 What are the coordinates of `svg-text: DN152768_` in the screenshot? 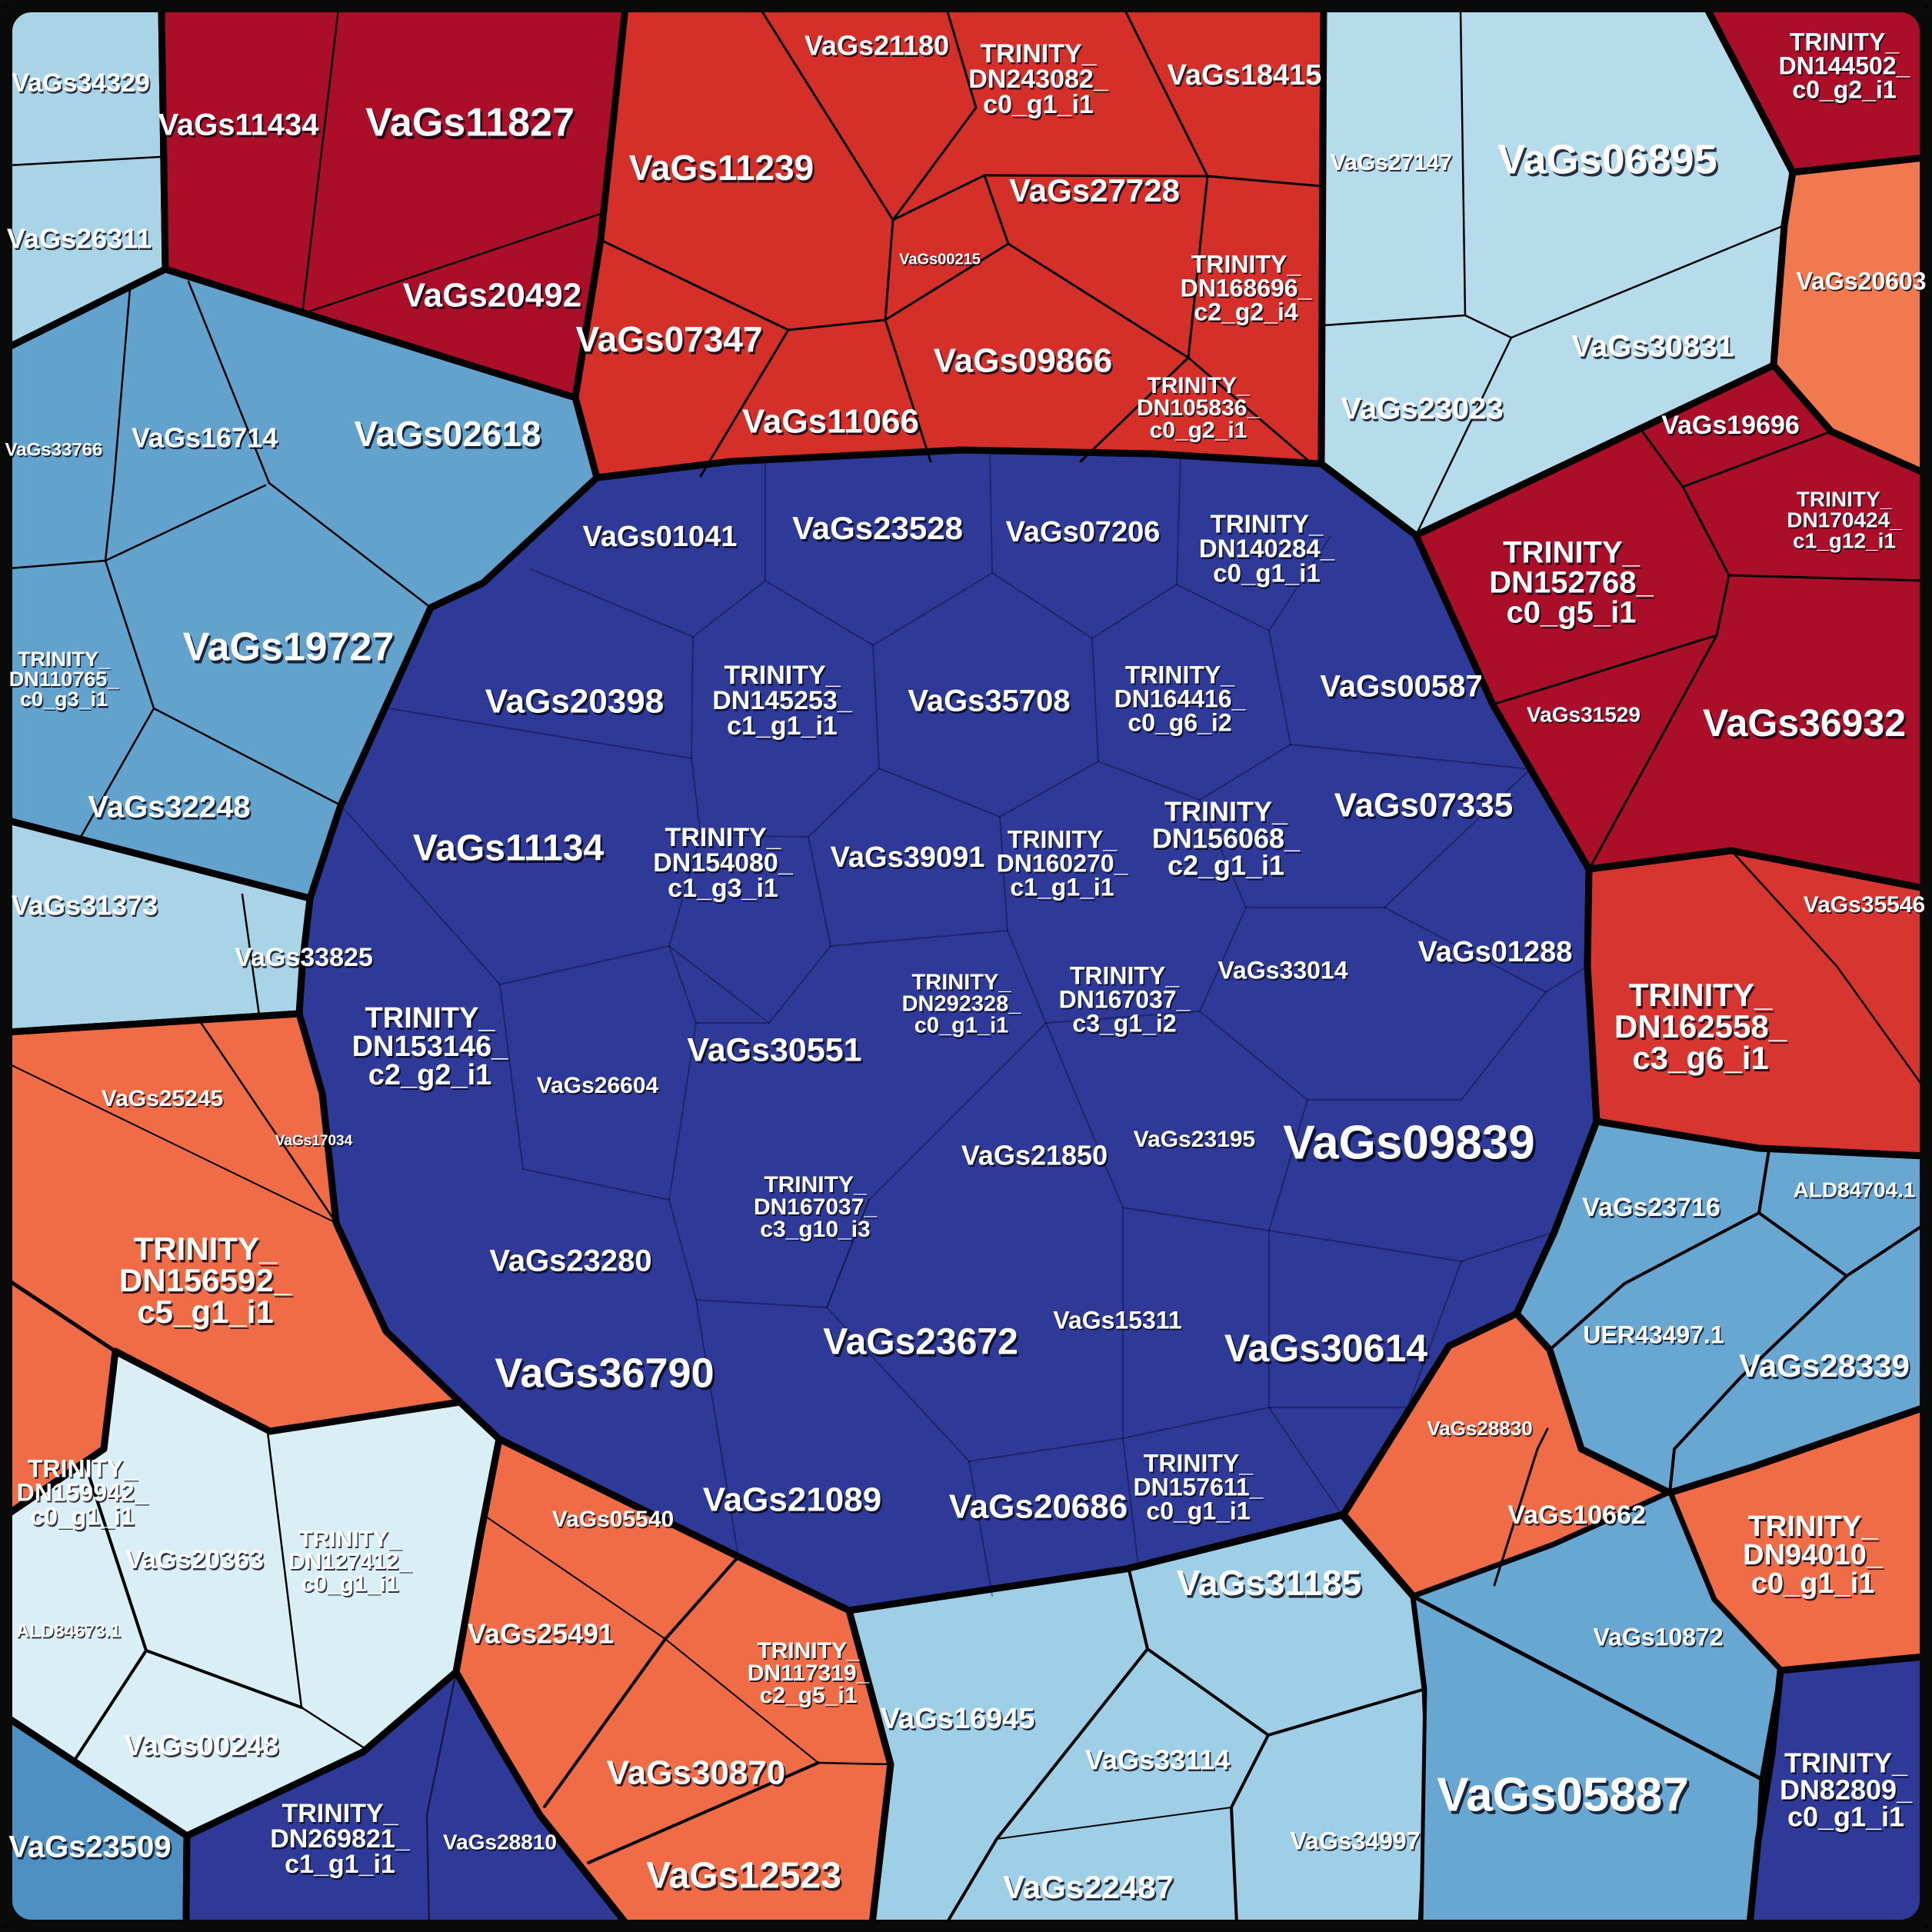 It's located at (1573, 584).